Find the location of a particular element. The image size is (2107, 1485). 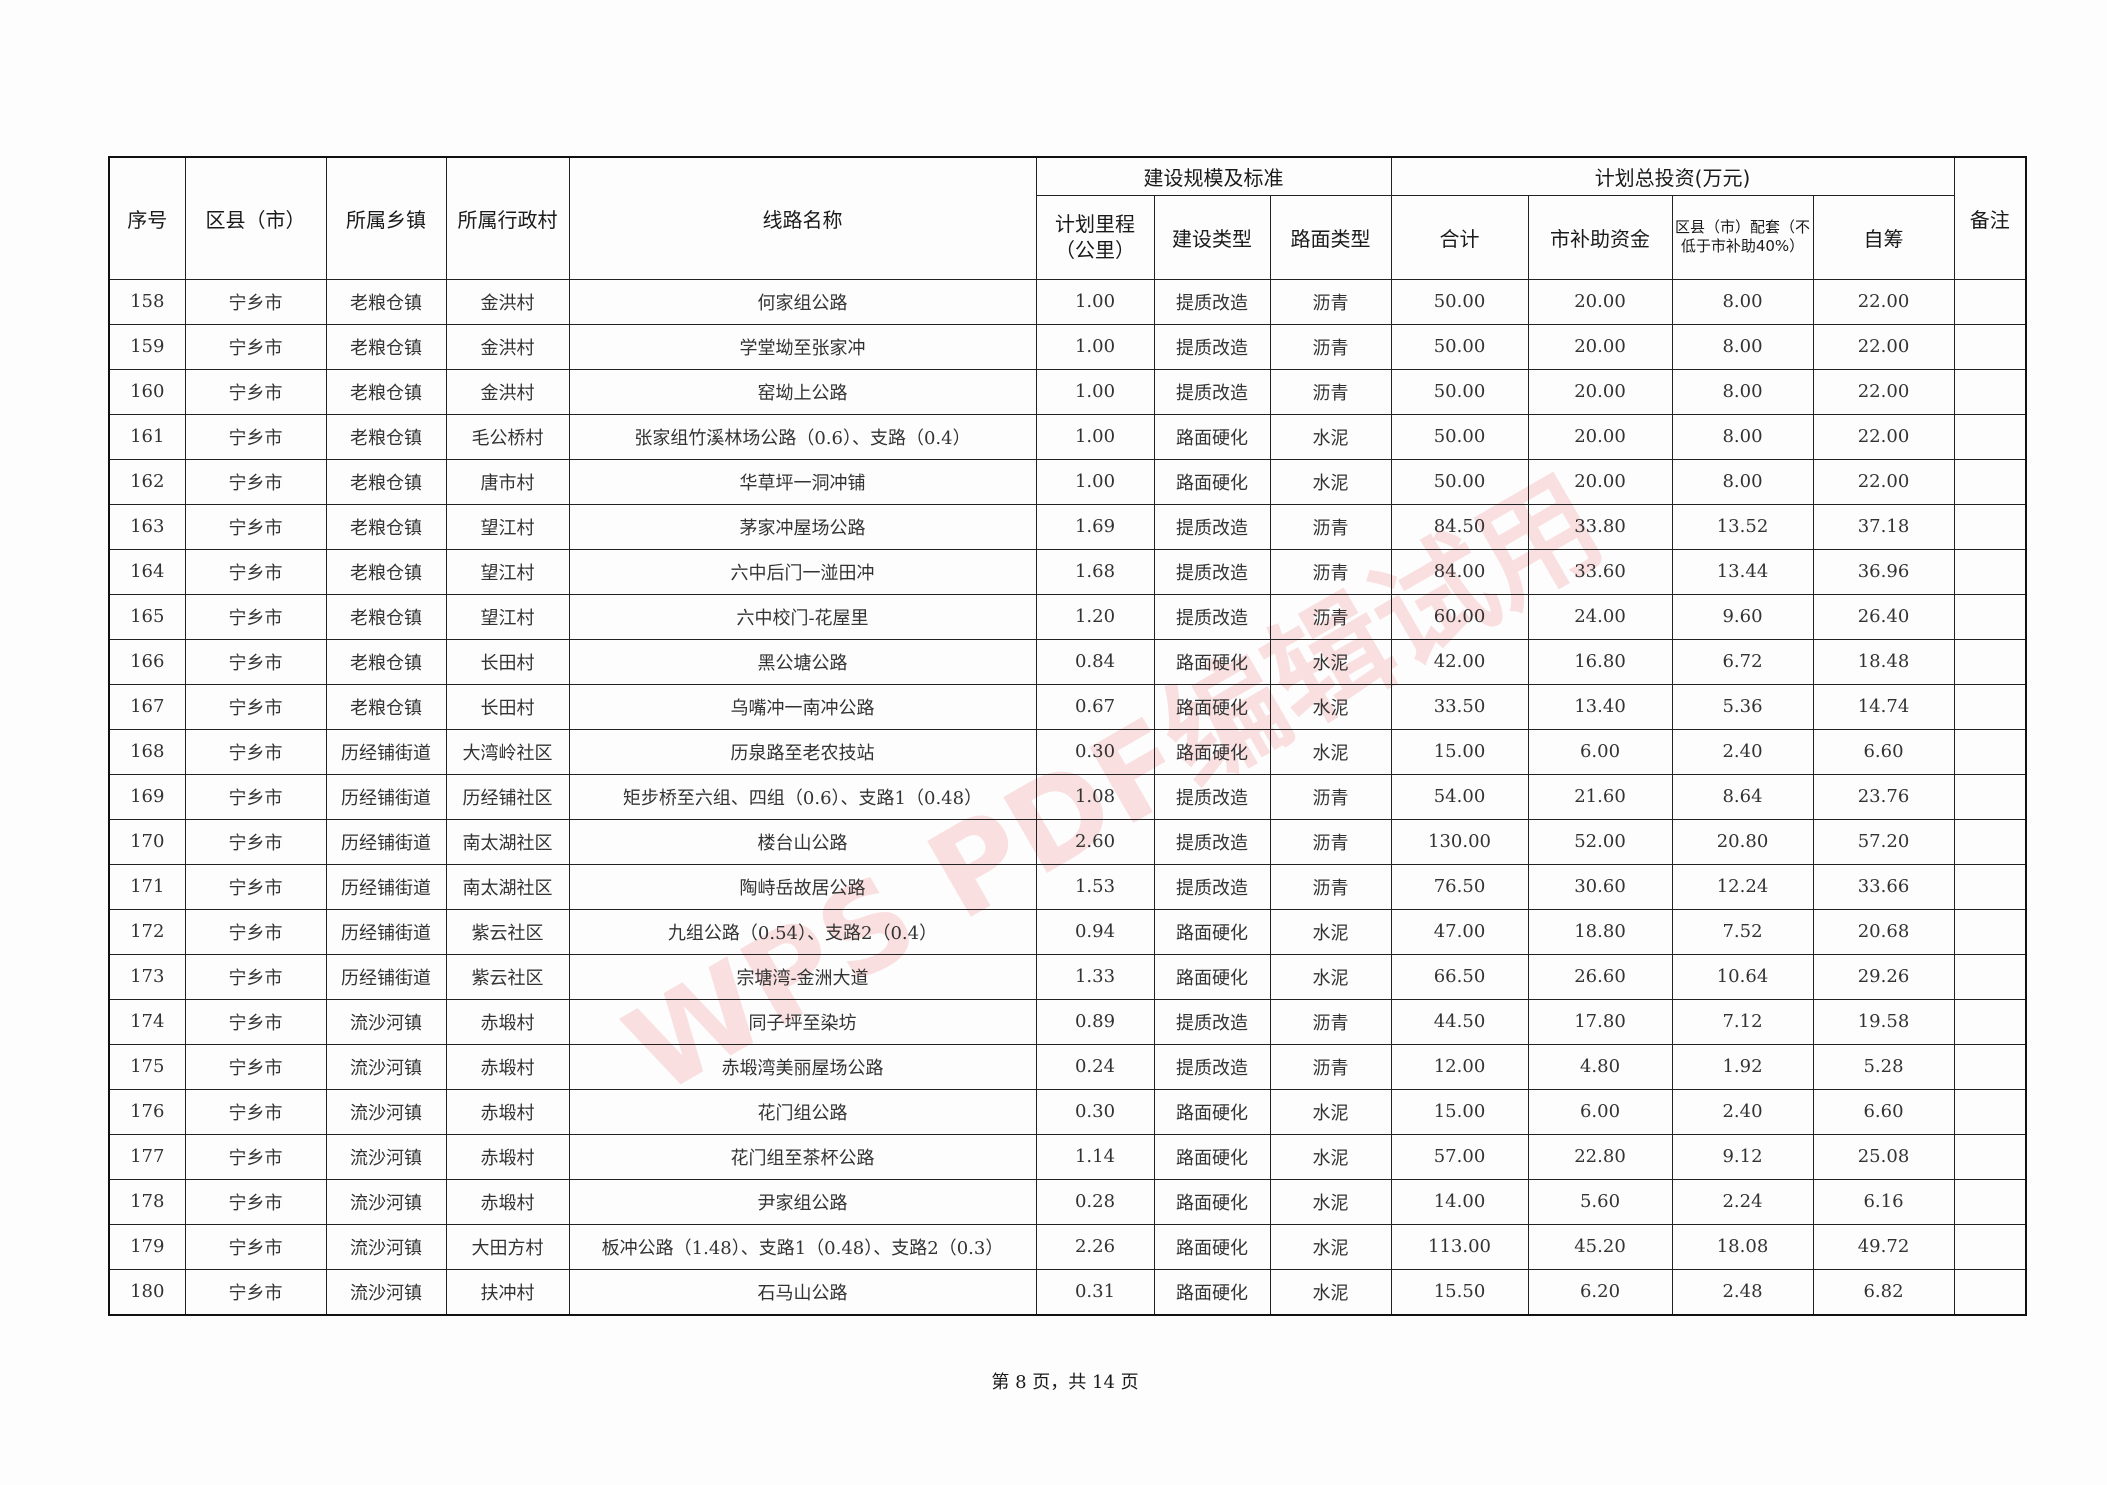

cell-mileage: 2.26 is located at coordinates (1095, 1246).